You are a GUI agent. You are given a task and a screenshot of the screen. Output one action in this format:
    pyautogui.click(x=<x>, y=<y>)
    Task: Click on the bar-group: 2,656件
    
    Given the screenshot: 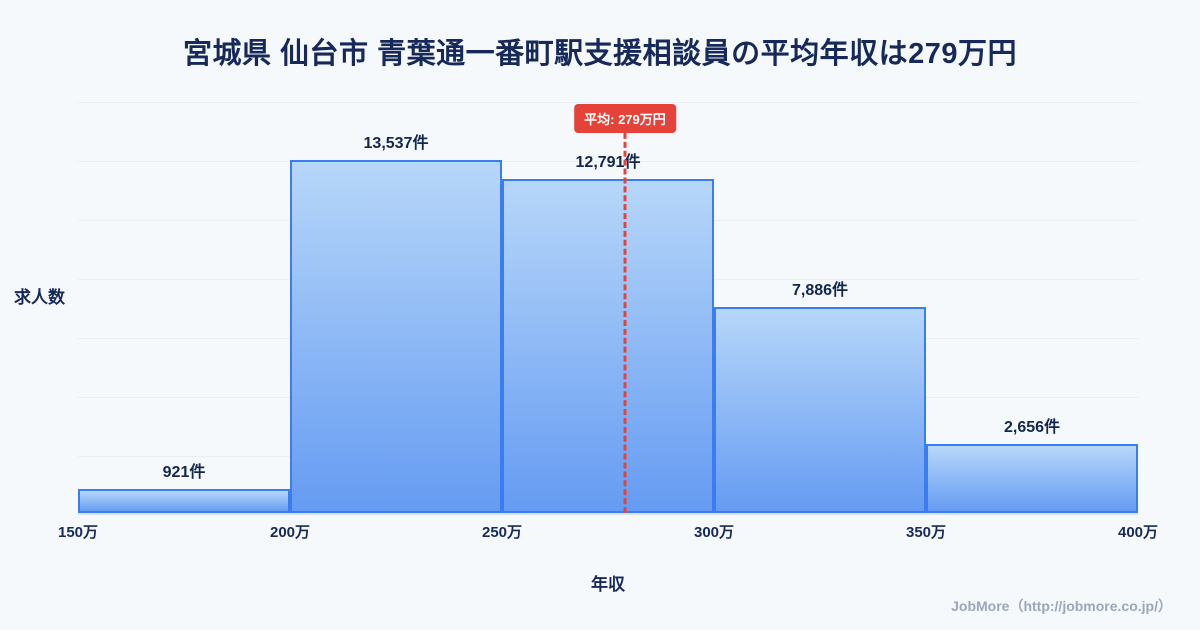 What is the action you would take?
    pyautogui.click(x=1032, y=306)
    